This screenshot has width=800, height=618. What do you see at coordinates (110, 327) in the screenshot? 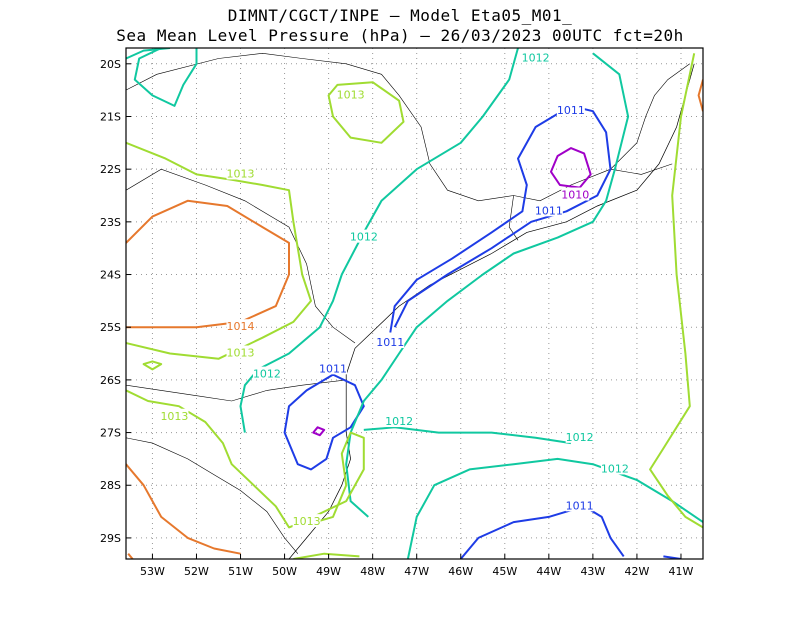
I see `y-tick-label: 25S` at bounding box center [110, 327].